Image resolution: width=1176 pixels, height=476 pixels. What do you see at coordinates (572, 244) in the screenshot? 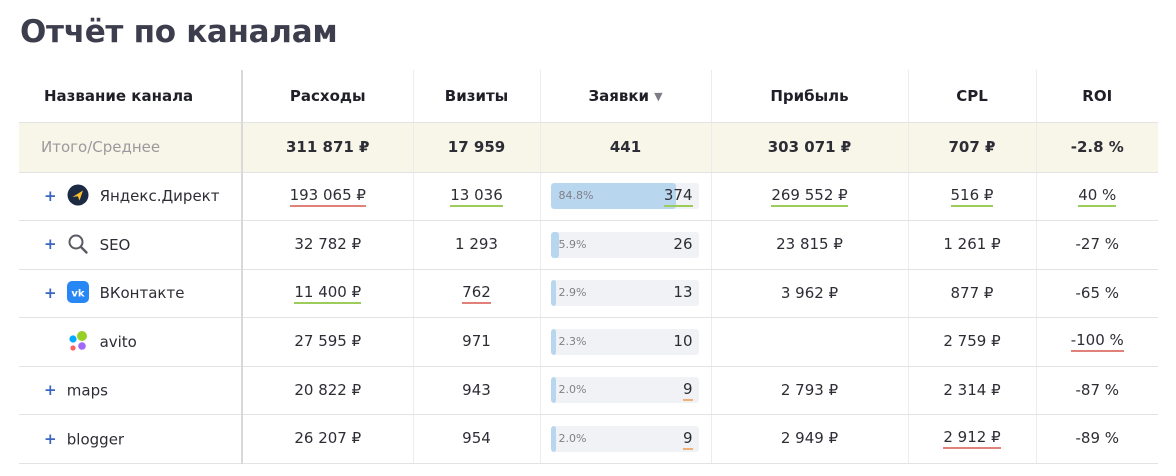
I see `leads-share: 5.9%` at bounding box center [572, 244].